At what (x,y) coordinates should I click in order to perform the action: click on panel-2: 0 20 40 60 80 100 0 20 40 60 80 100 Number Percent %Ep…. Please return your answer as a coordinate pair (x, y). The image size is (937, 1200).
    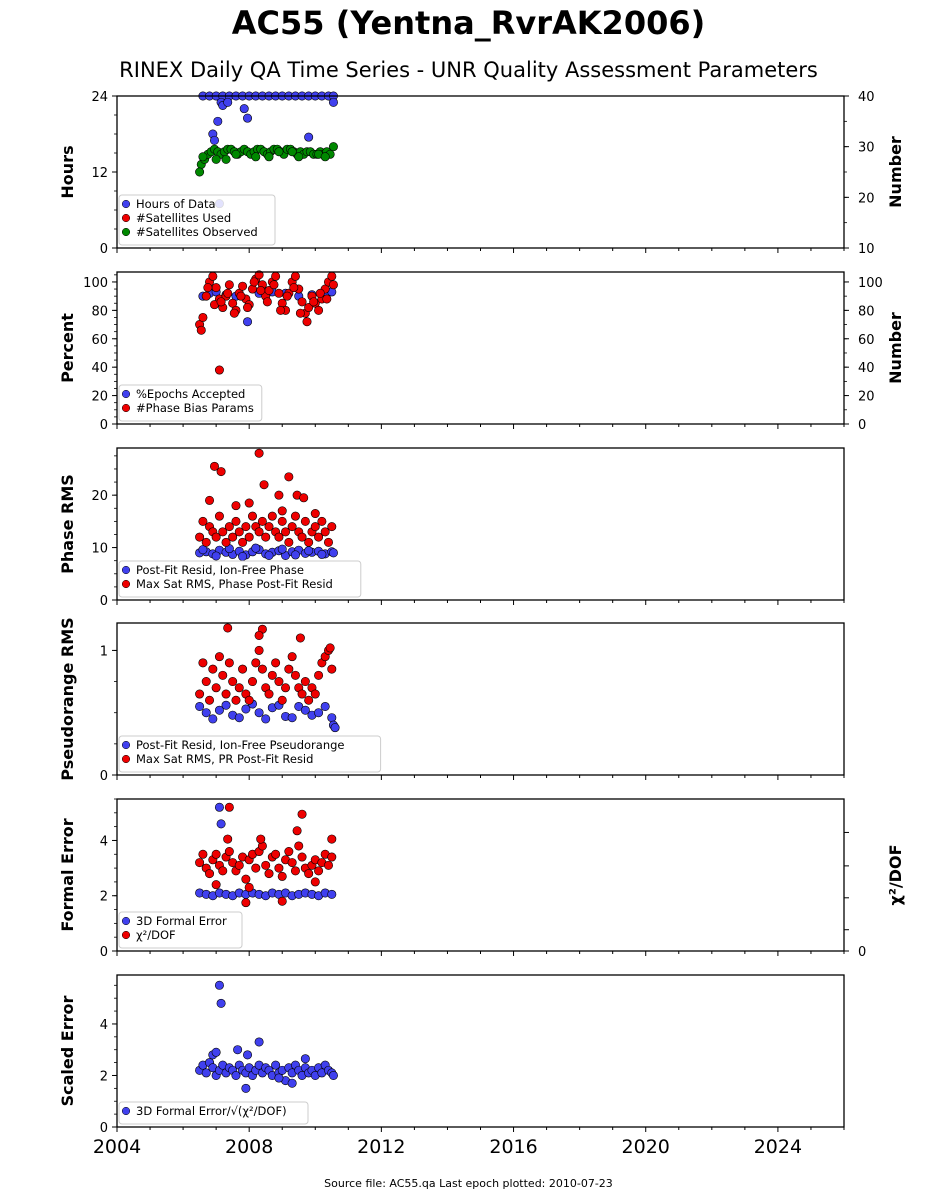
    Looking at the image, I should click on (481, 351).